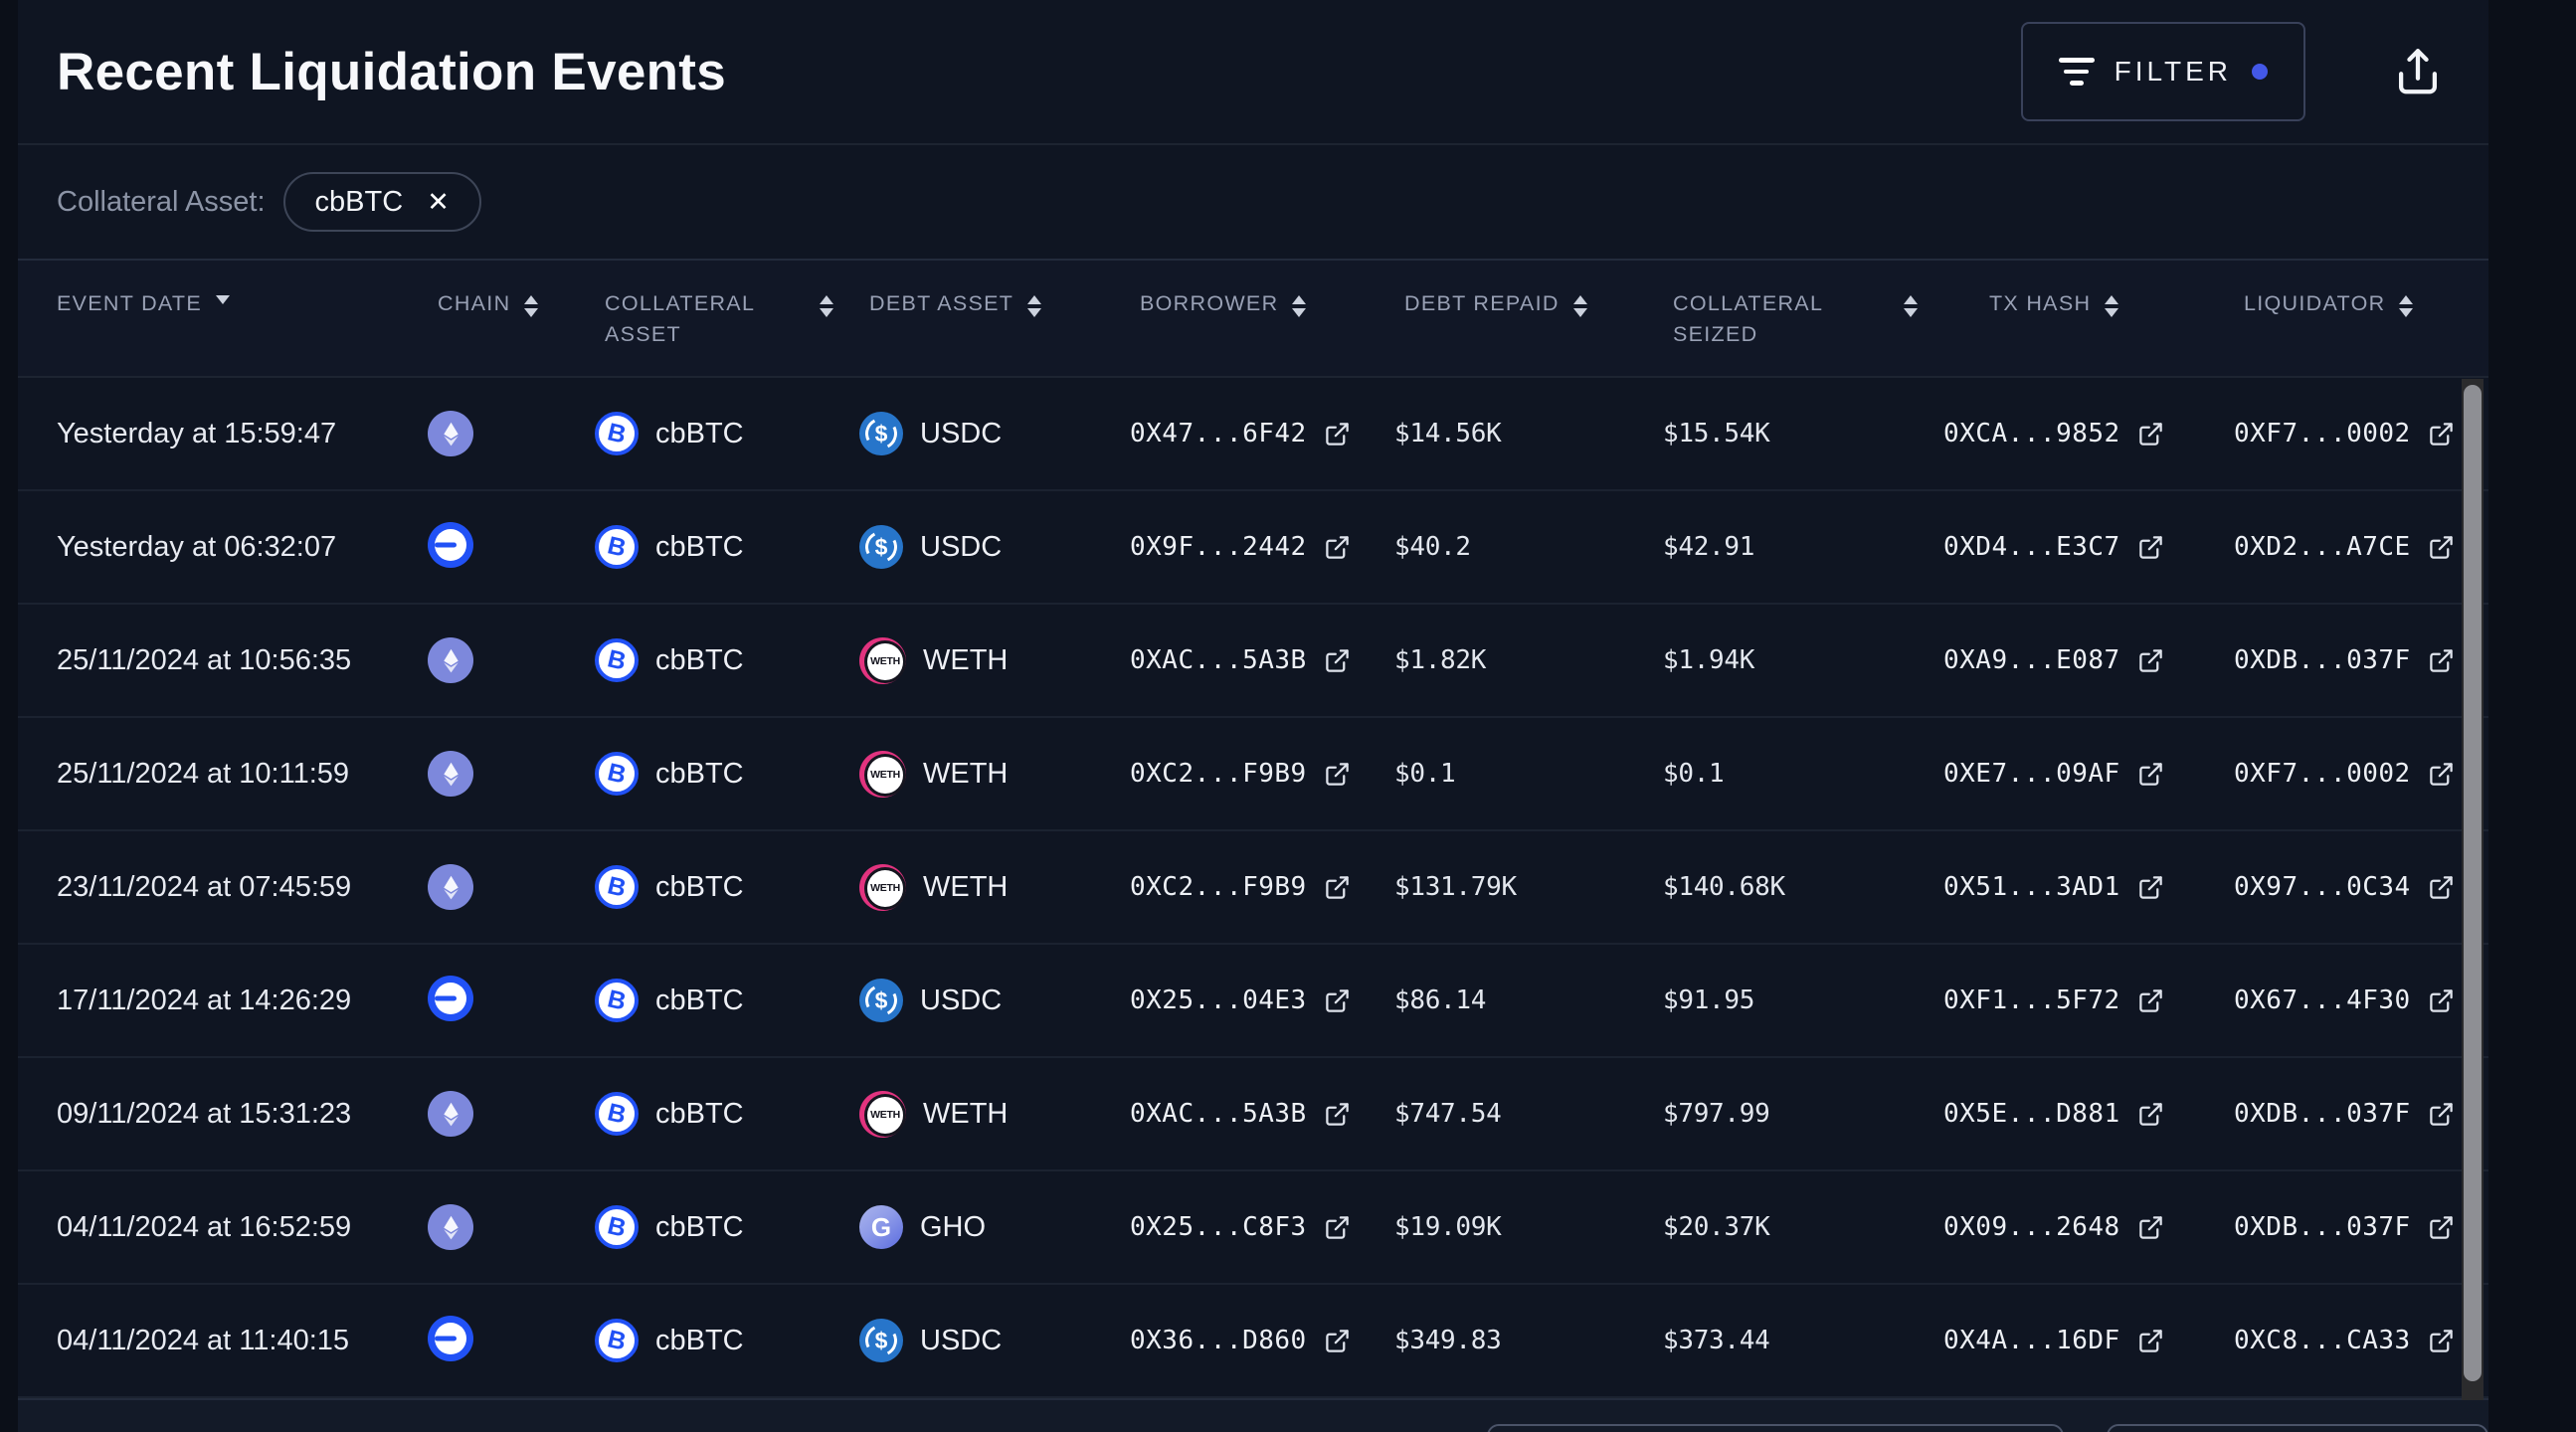  I want to click on tx-hash-link: 0X51...3AD1, so click(2031, 887).